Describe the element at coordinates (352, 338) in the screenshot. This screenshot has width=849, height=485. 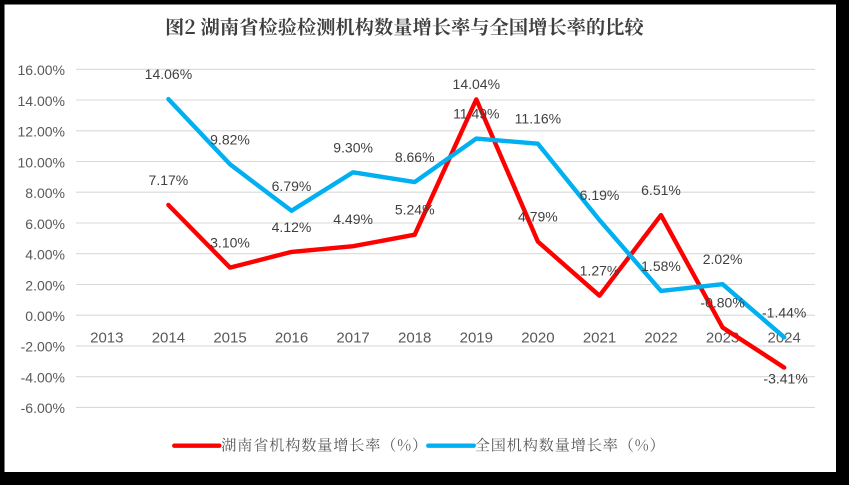
I see `svg-text: 2017` at that location.